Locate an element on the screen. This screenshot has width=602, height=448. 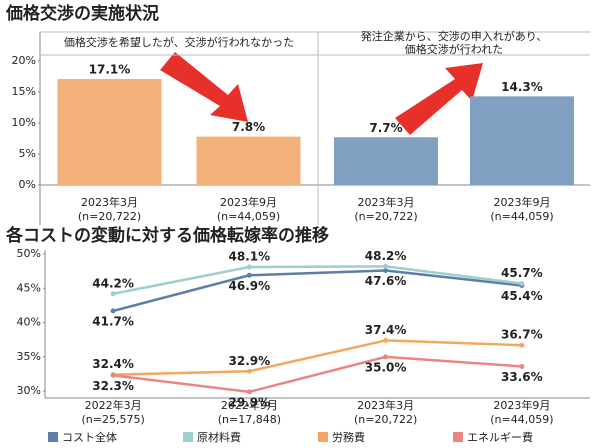
value-label: 36.7% is located at coordinates (522, 335).